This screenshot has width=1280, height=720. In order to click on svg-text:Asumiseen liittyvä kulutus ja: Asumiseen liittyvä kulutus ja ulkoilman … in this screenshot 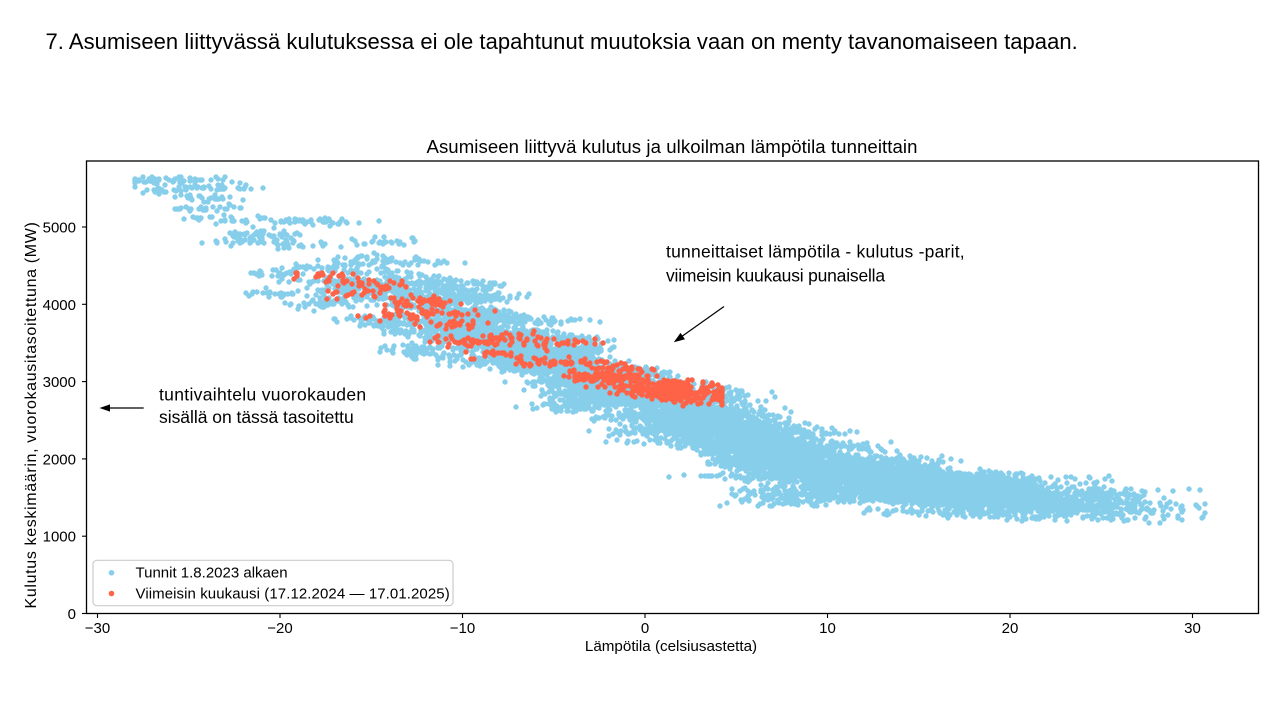, I will do `click(671, 146)`.